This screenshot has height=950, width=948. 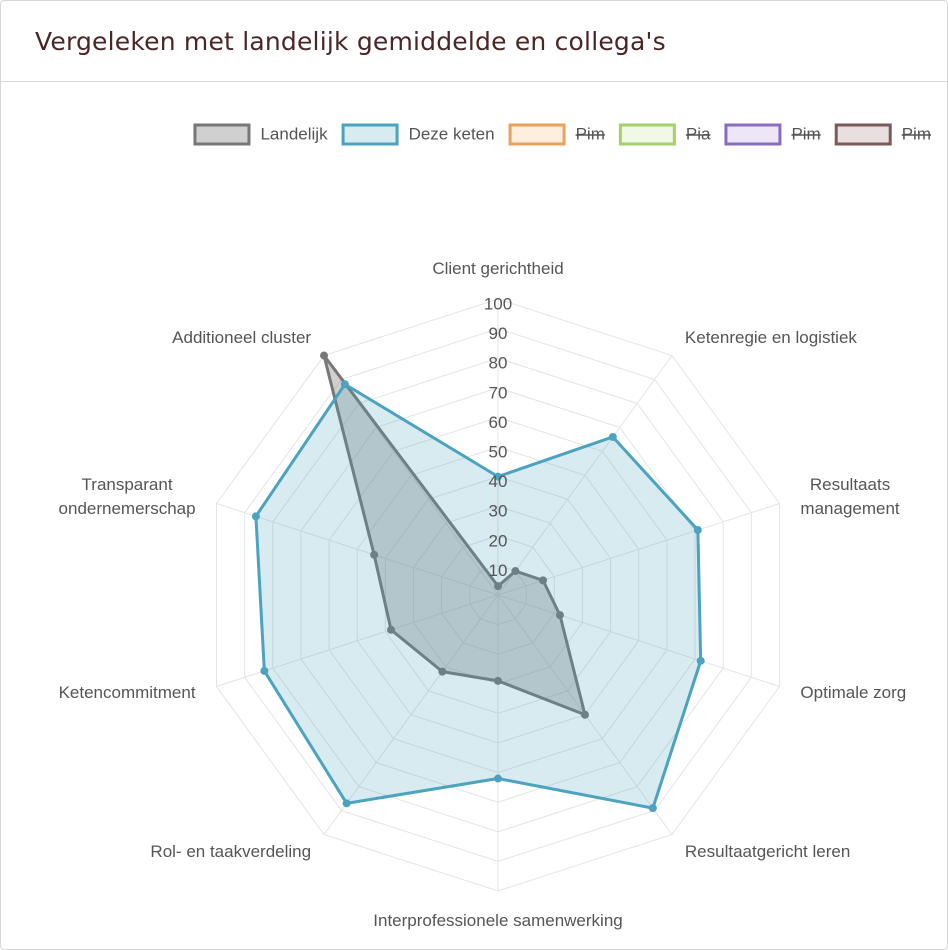 What do you see at coordinates (498, 920) in the screenshot?
I see `axis-label: Interprofessionele samenwerking` at bounding box center [498, 920].